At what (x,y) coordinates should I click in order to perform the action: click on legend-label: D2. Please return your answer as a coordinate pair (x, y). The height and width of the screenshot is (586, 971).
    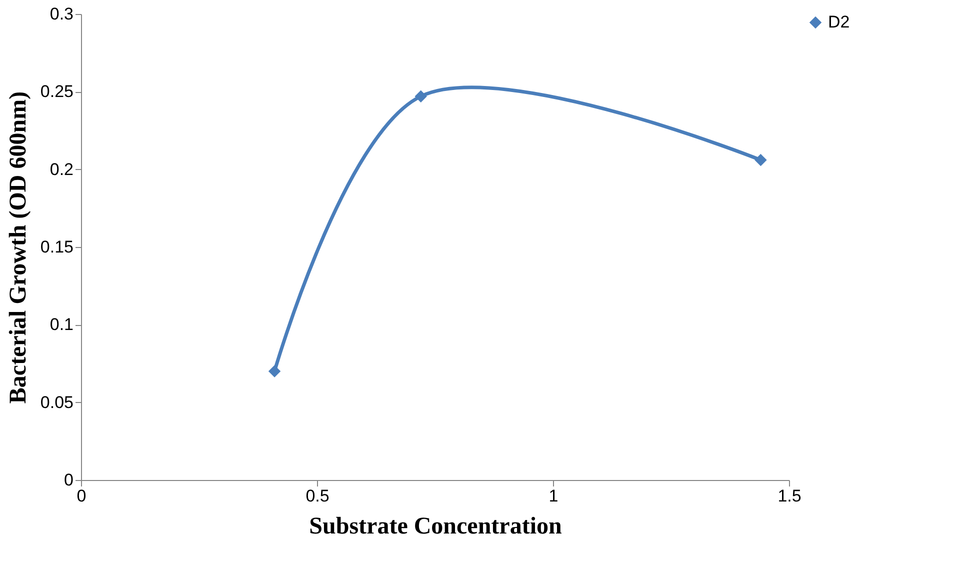
    Looking at the image, I should click on (839, 22).